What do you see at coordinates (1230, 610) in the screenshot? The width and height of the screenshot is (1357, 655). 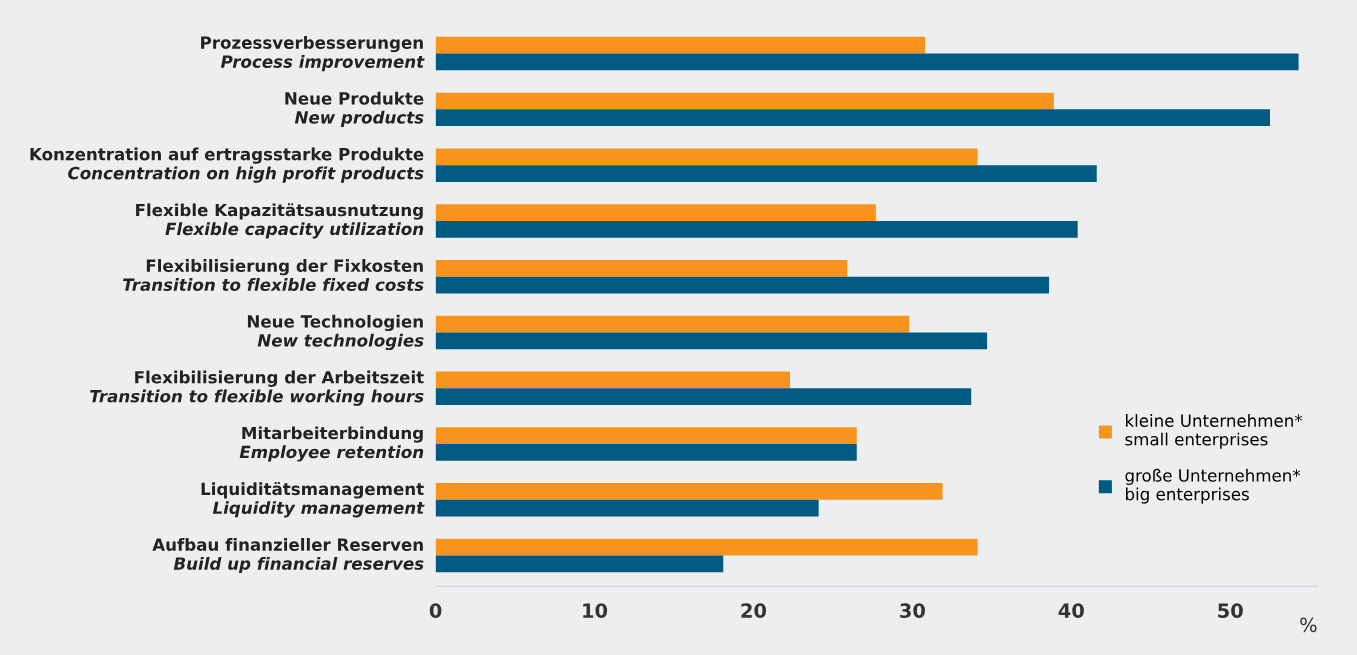 I see `x-tick-label: 50` at bounding box center [1230, 610].